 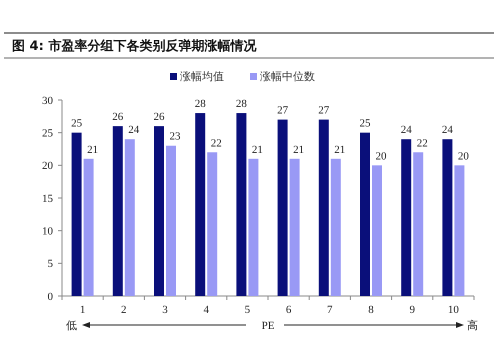 I want to click on x-tick-label: 1, so click(x=83, y=310).